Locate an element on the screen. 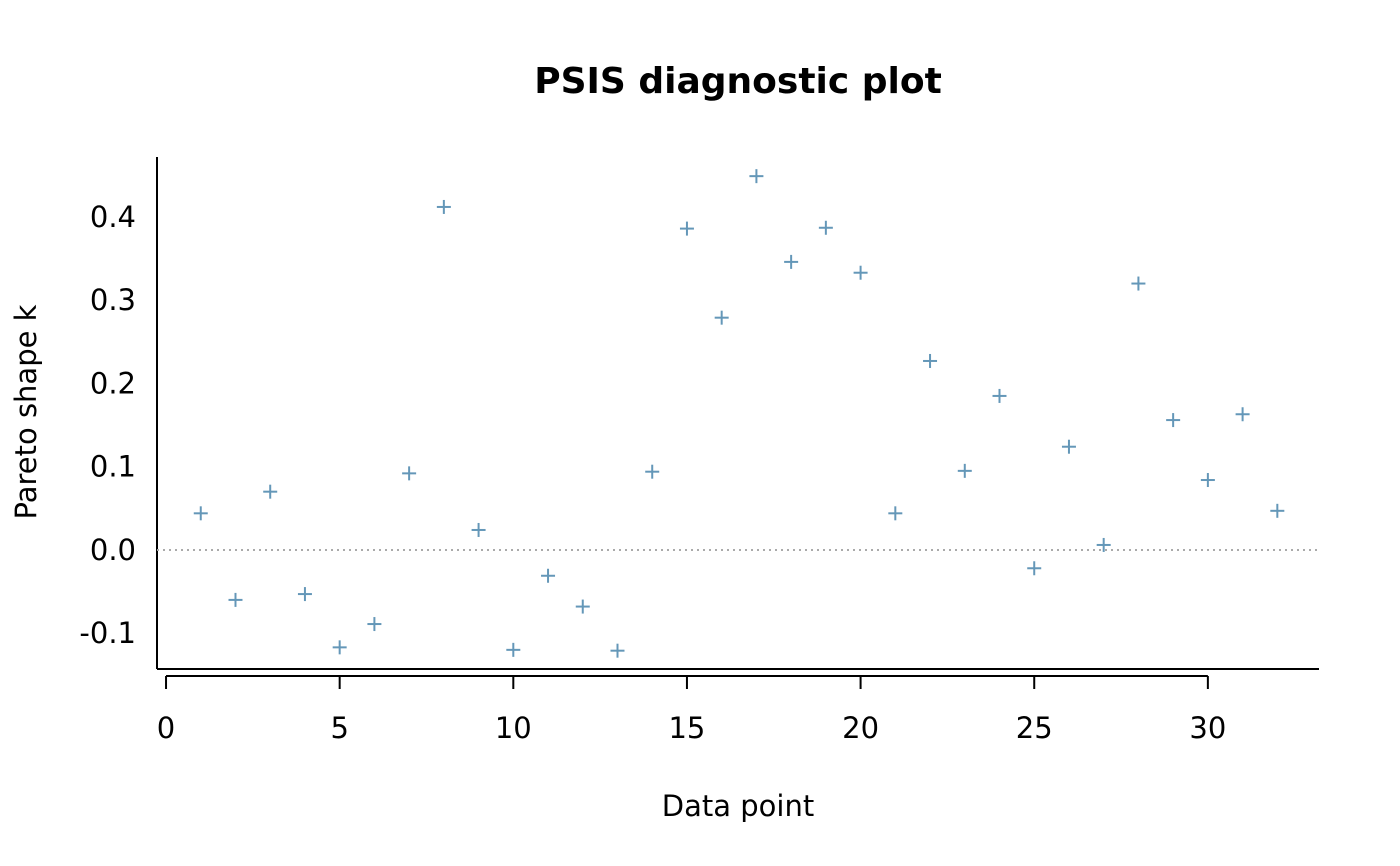 The height and width of the screenshot is (866, 1400). y-tick-label: -0.1 is located at coordinates (107, 633).